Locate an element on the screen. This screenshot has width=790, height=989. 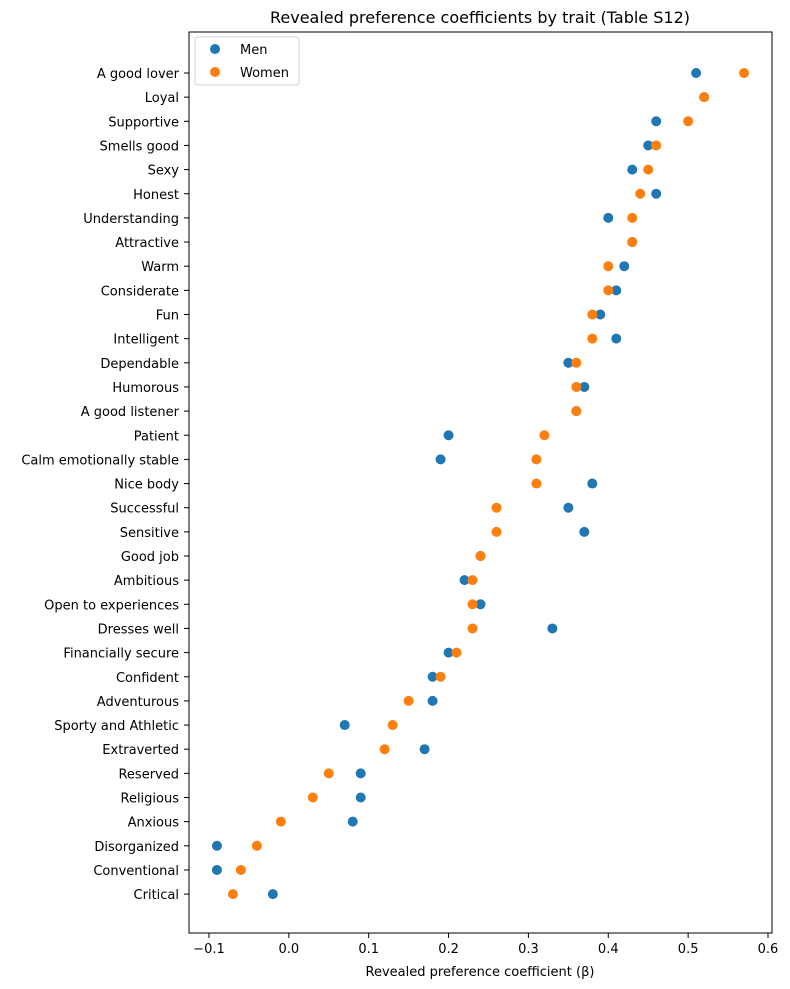
y-tick-label: Successful is located at coordinates (144, 509).